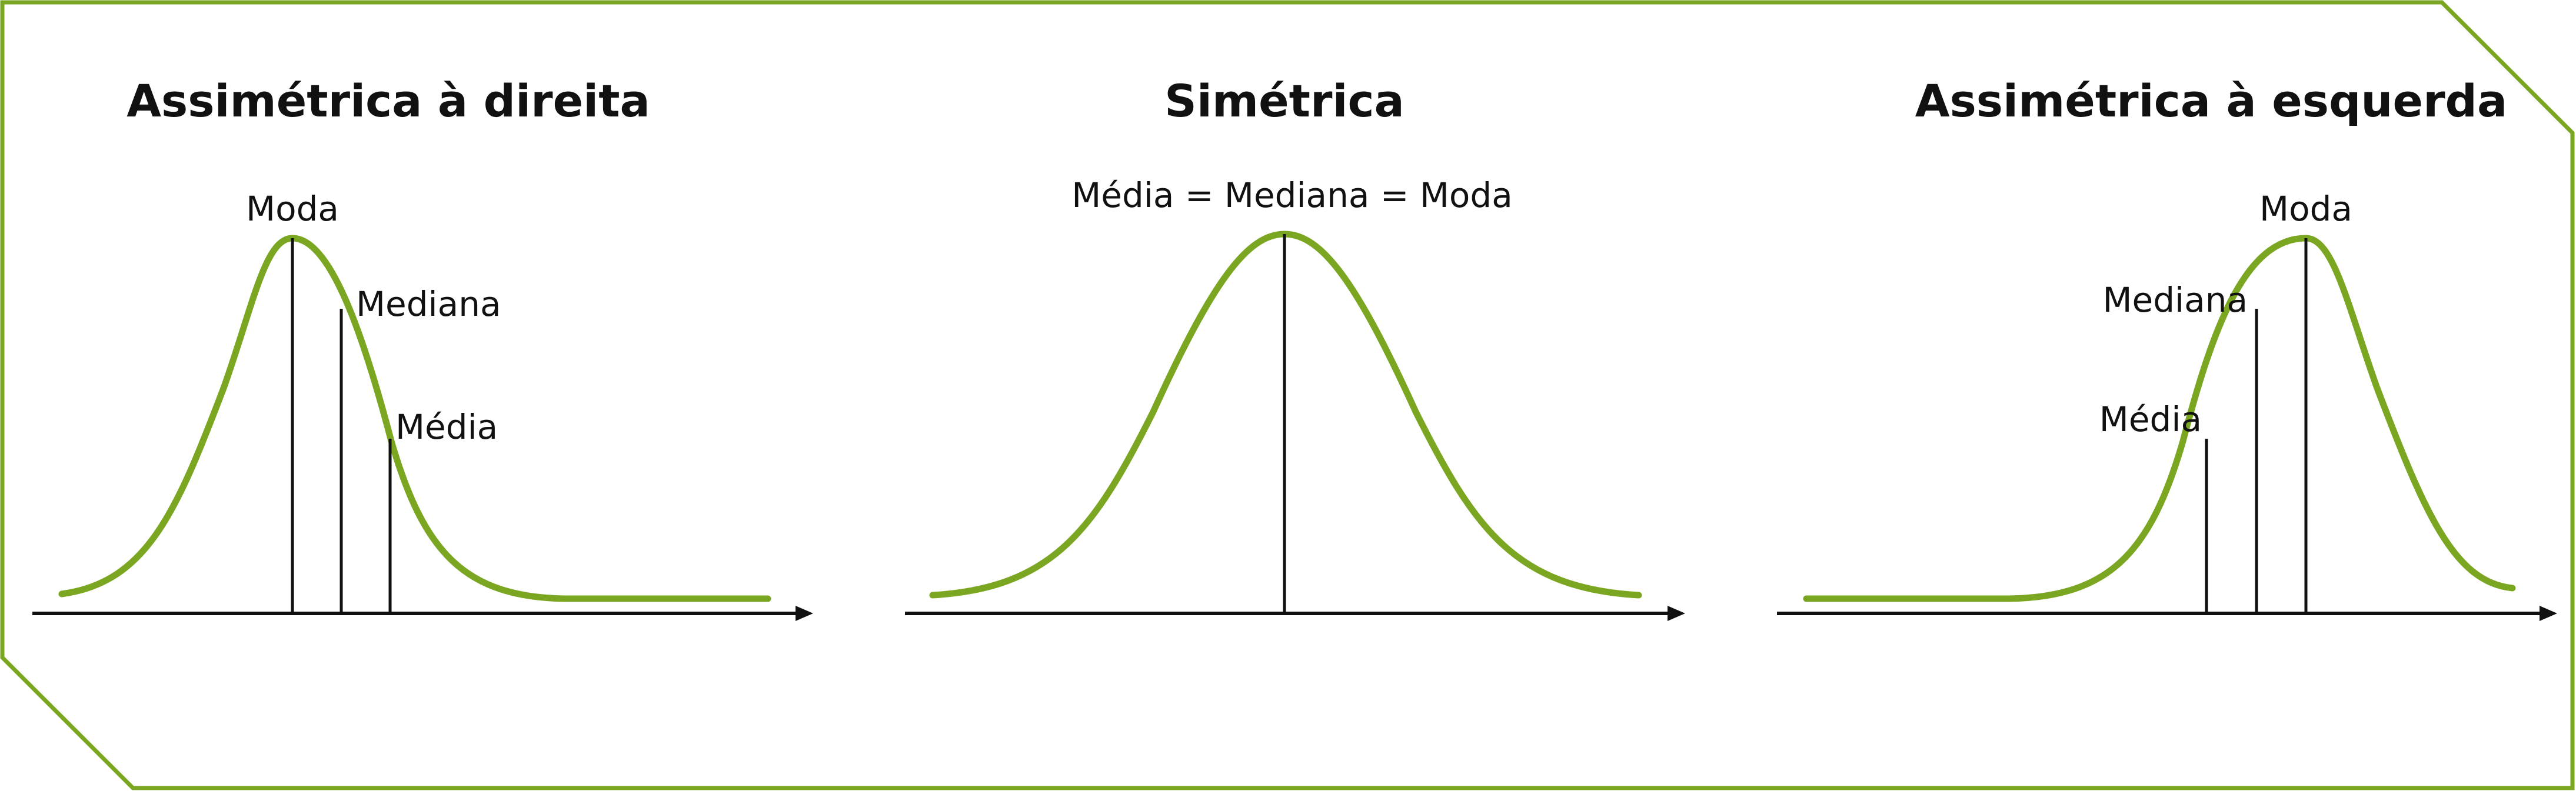 The width and height of the screenshot is (2576, 791). What do you see at coordinates (2211, 101) in the screenshot?
I see `panel-title-left-skewed: Assimétrica à esquerda` at bounding box center [2211, 101].